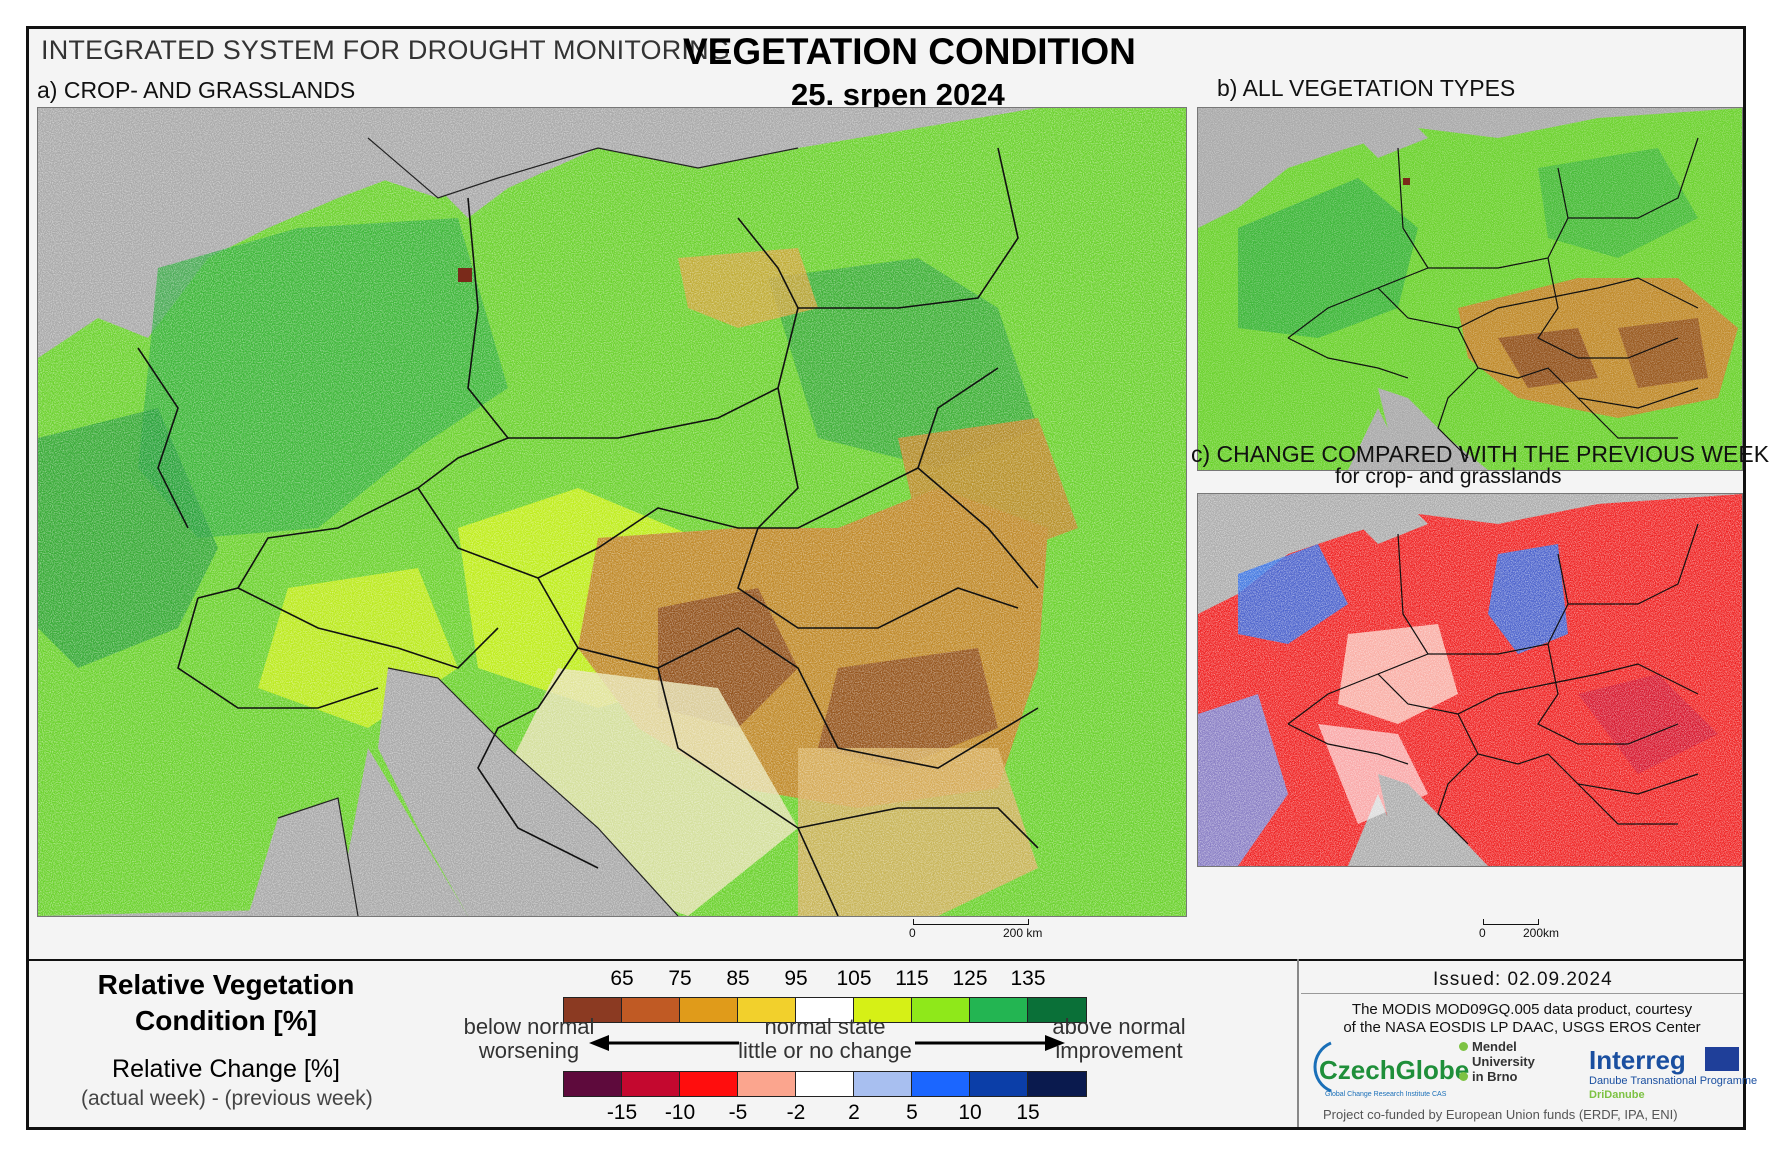  Describe the element at coordinates (226, 984) in the screenshot. I see `rvc-title-line1: Relative Vegetation` at that location.